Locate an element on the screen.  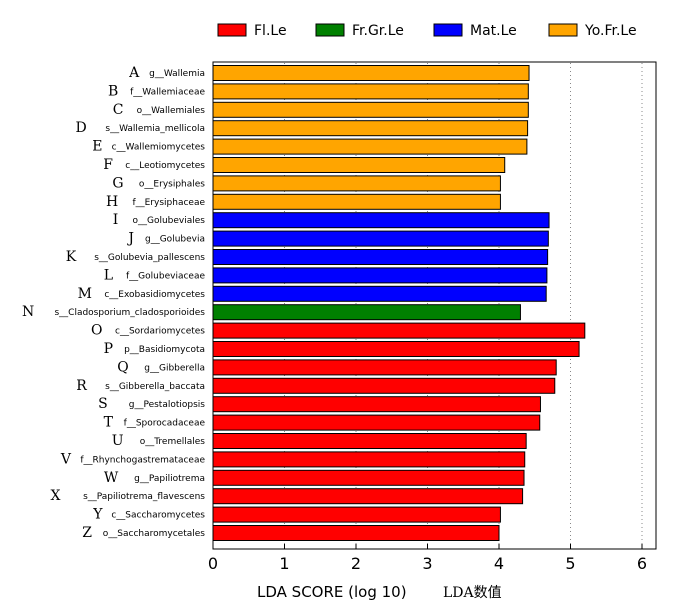
bar-letter-label: C is located at coordinates (118, 110).